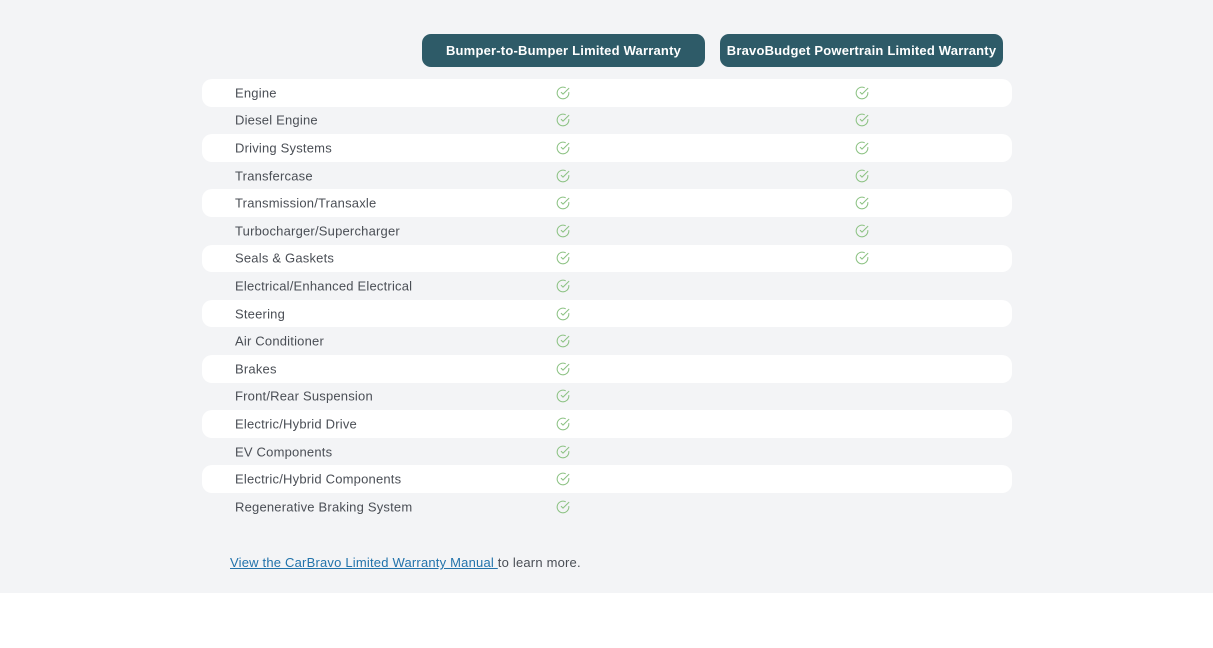  I want to click on table-row: Steering, so click(607, 313).